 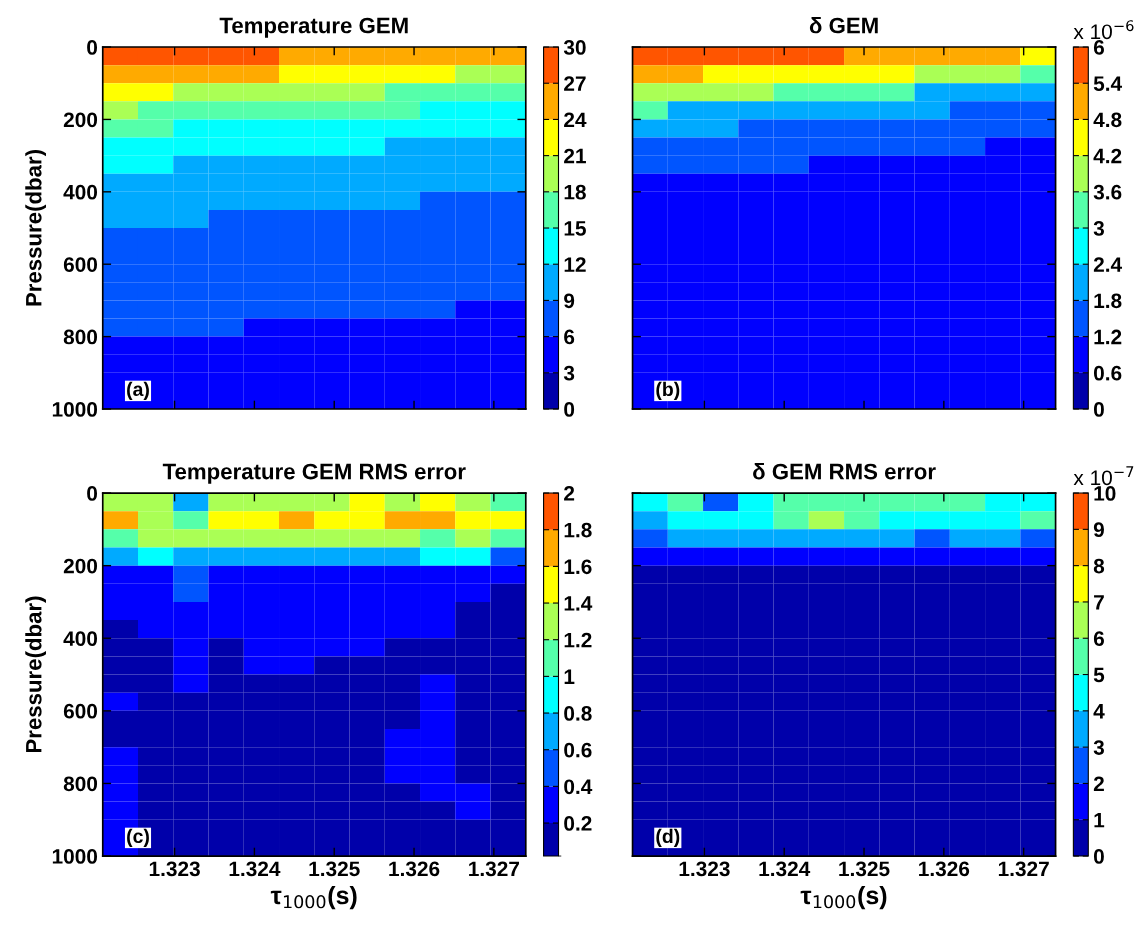 I want to click on color-bar-label: 5, so click(x=1099, y=675).